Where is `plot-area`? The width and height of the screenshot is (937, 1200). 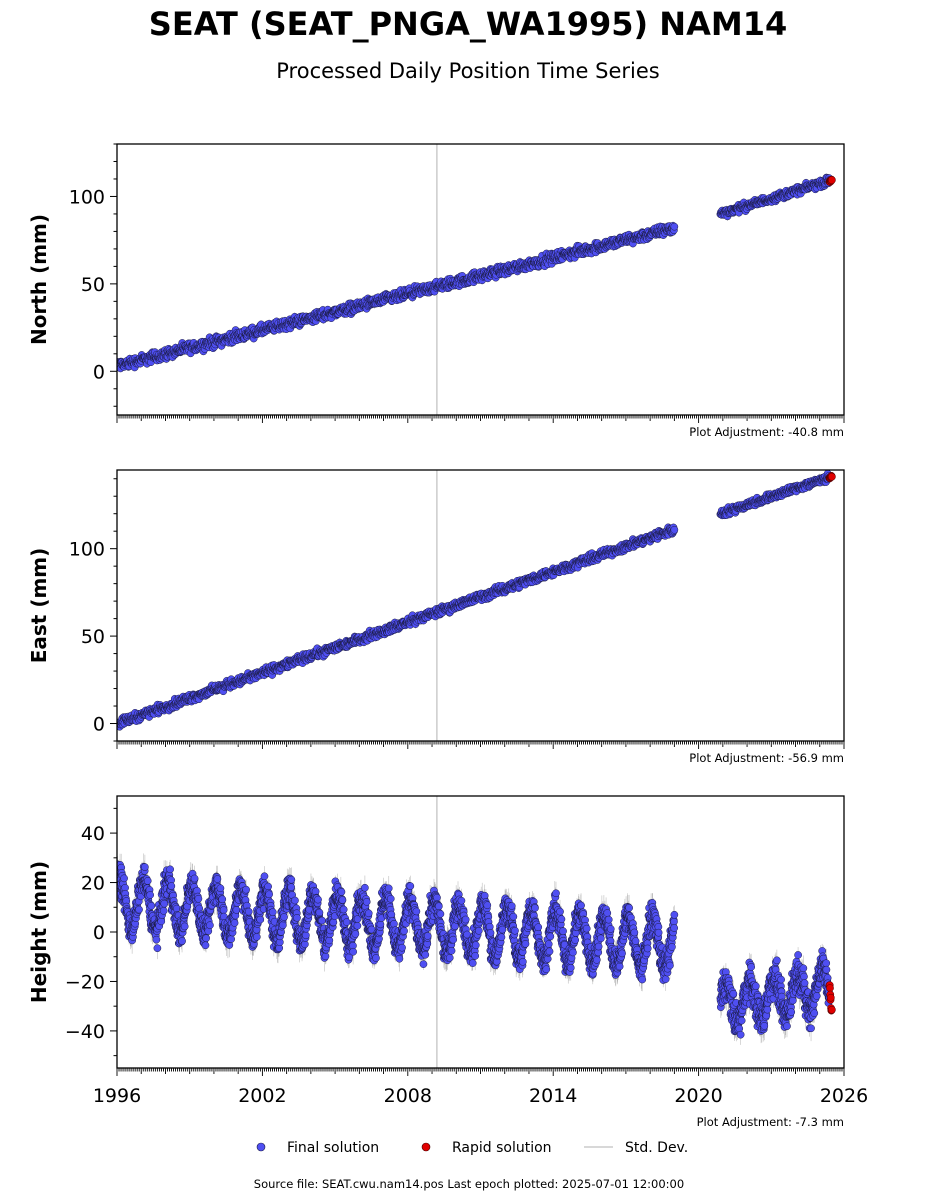 plot-area is located at coordinates (476, 273).